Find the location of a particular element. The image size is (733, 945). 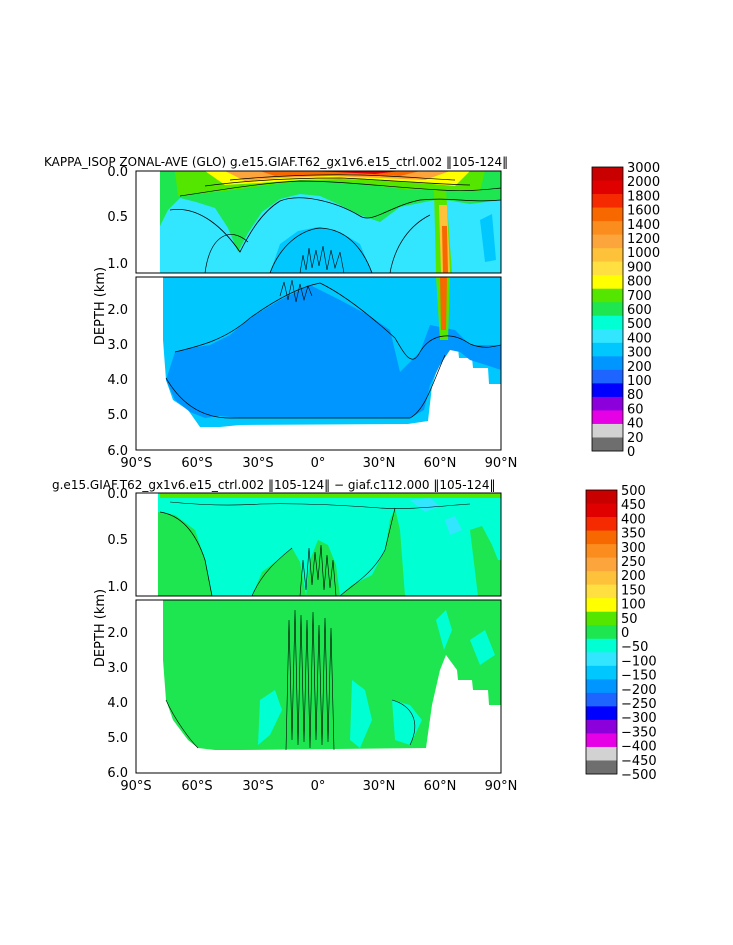

p1-xtick-2: 30°S is located at coordinates (257, 463).